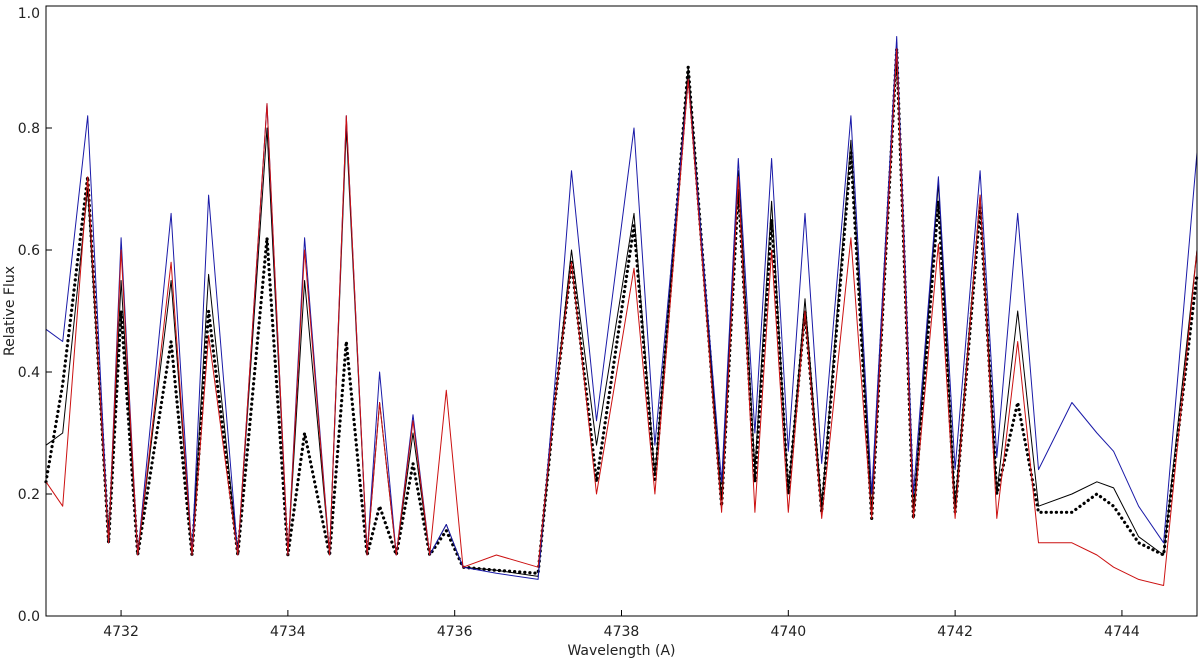 This screenshot has width=1200, height=660. Describe the element at coordinates (455, 632) in the screenshot. I see `x-tick-label: 4736` at that location.